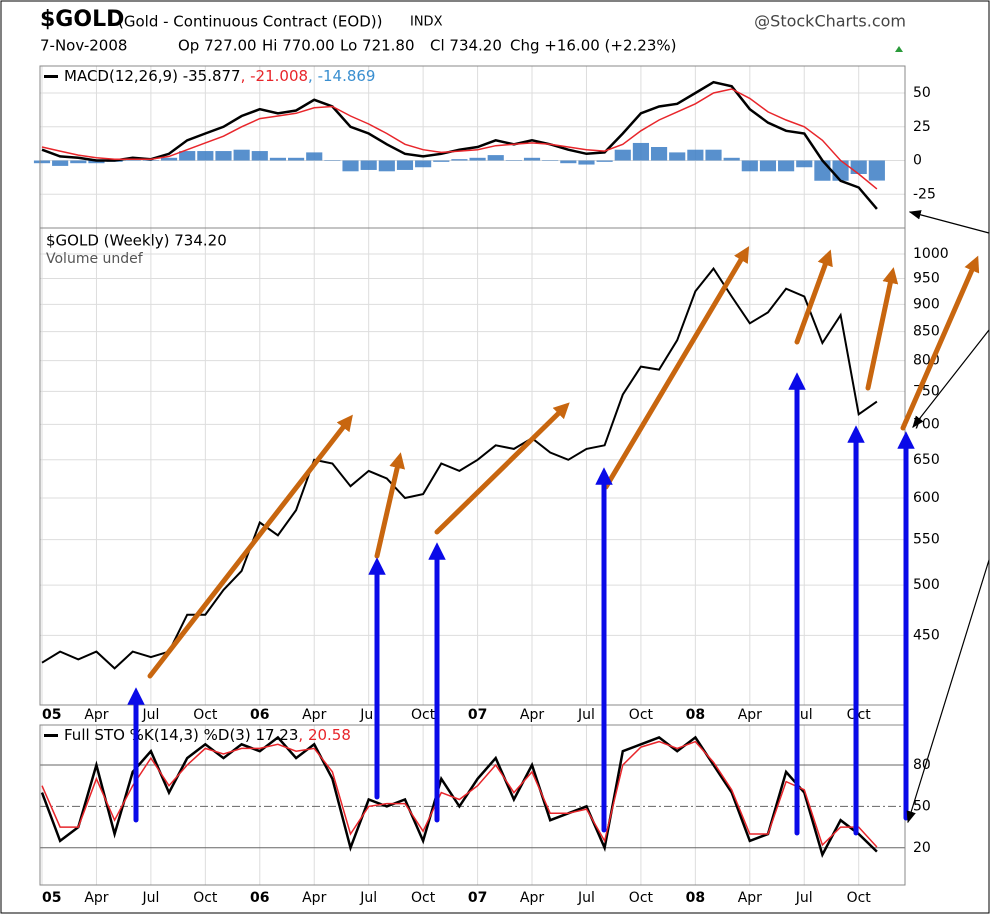 This screenshot has width=991, height=915. I want to click on x-tick-label: 08, so click(695, 715).